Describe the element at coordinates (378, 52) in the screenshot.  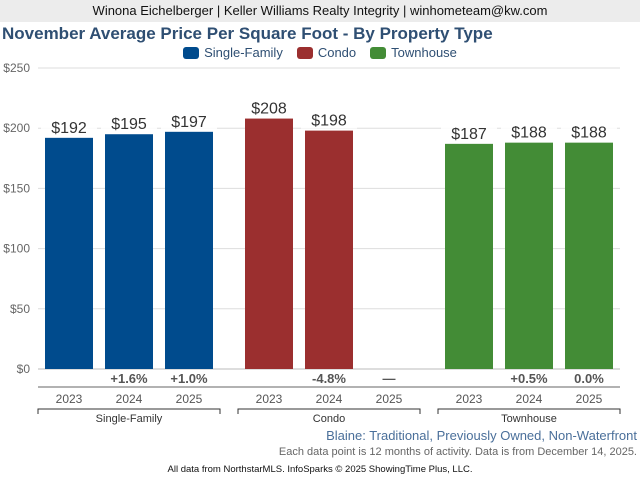
I see `legend-swatch-townhouse` at that location.